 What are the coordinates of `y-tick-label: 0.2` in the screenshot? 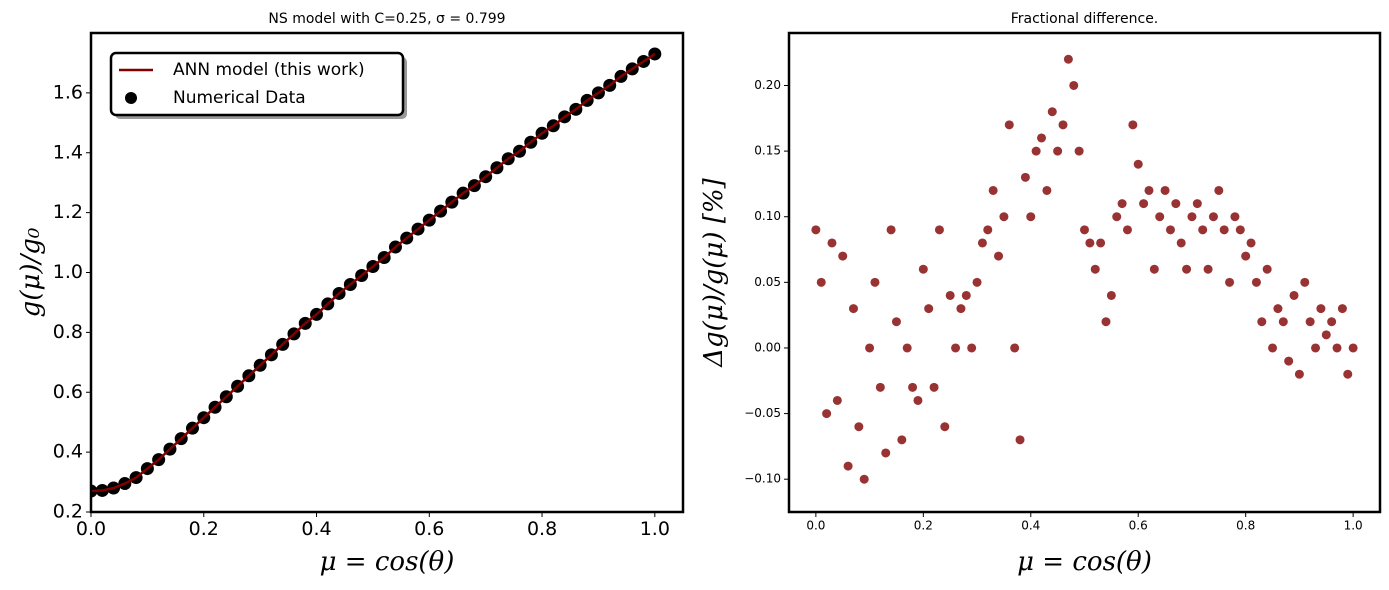 It's located at (68, 512).